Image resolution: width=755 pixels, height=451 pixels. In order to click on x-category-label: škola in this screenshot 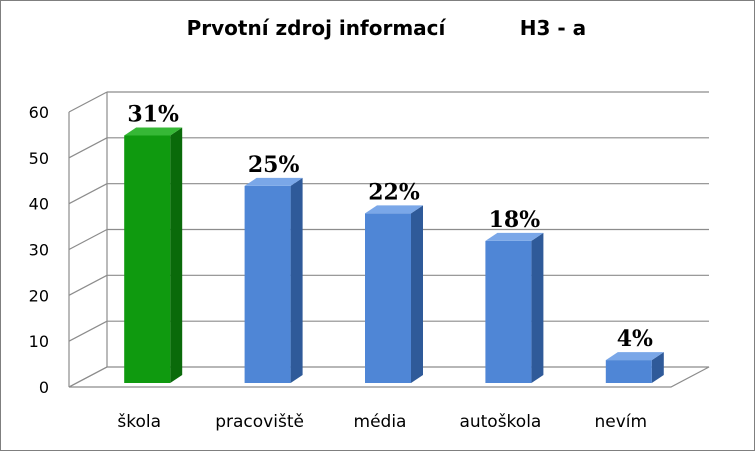, I will do `click(139, 422)`.